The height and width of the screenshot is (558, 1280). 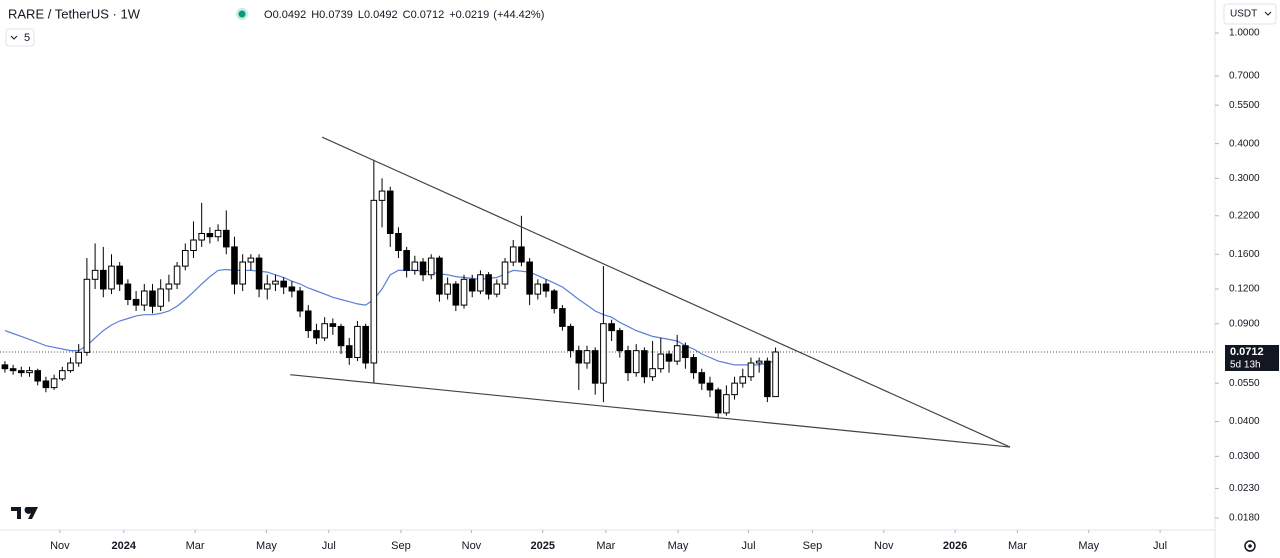 What do you see at coordinates (472, 546) in the screenshot?
I see `x-tick-label: Nov` at bounding box center [472, 546].